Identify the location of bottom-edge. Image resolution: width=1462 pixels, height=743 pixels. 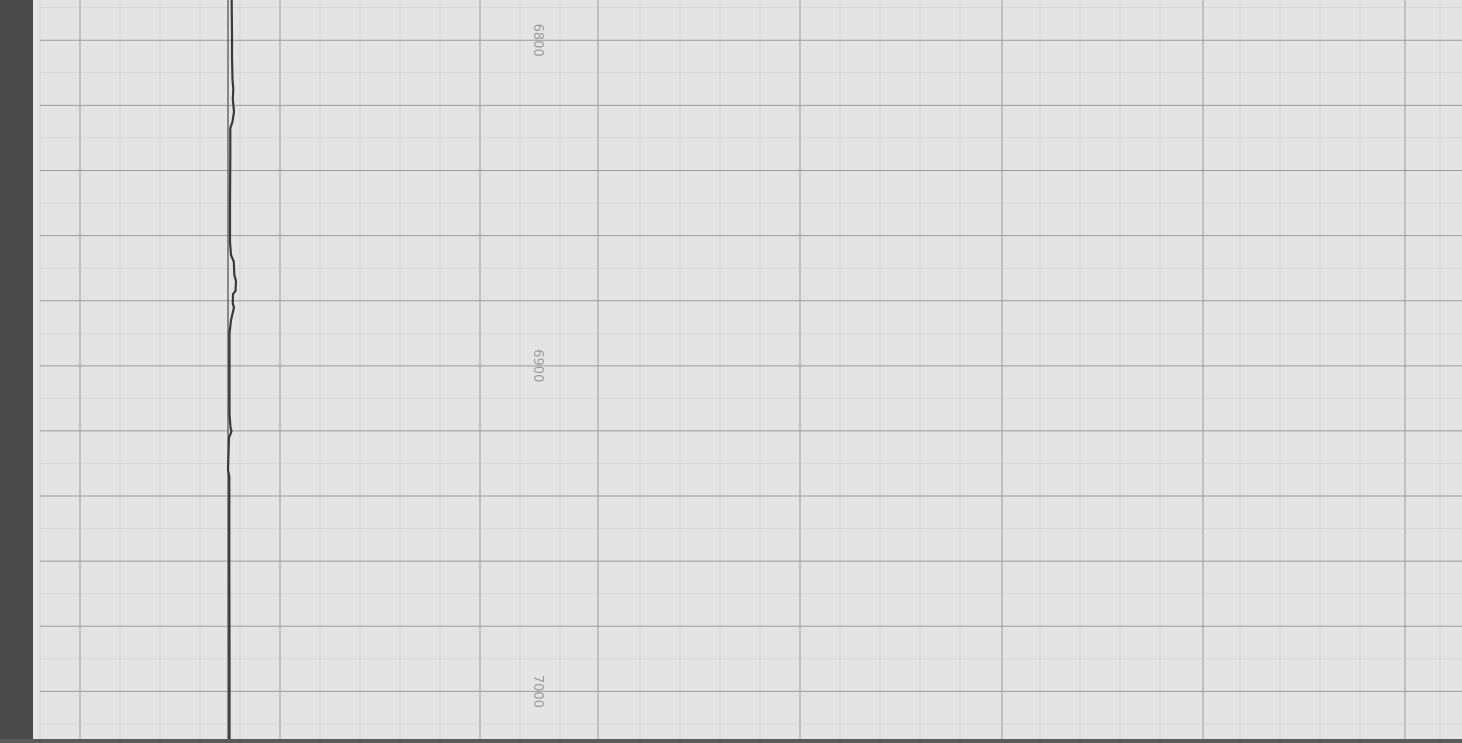
(731, 741).